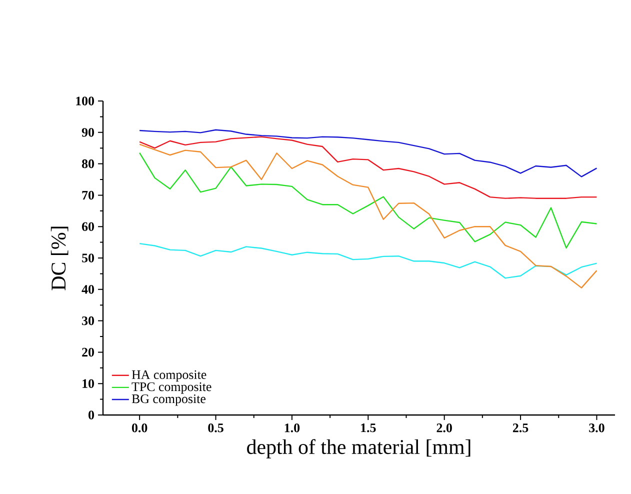 This screenshot has width=631, height=494. Describe the element at coordinates (169, 376) in the screenshot. I see `legend-label: HA composite` at that location.